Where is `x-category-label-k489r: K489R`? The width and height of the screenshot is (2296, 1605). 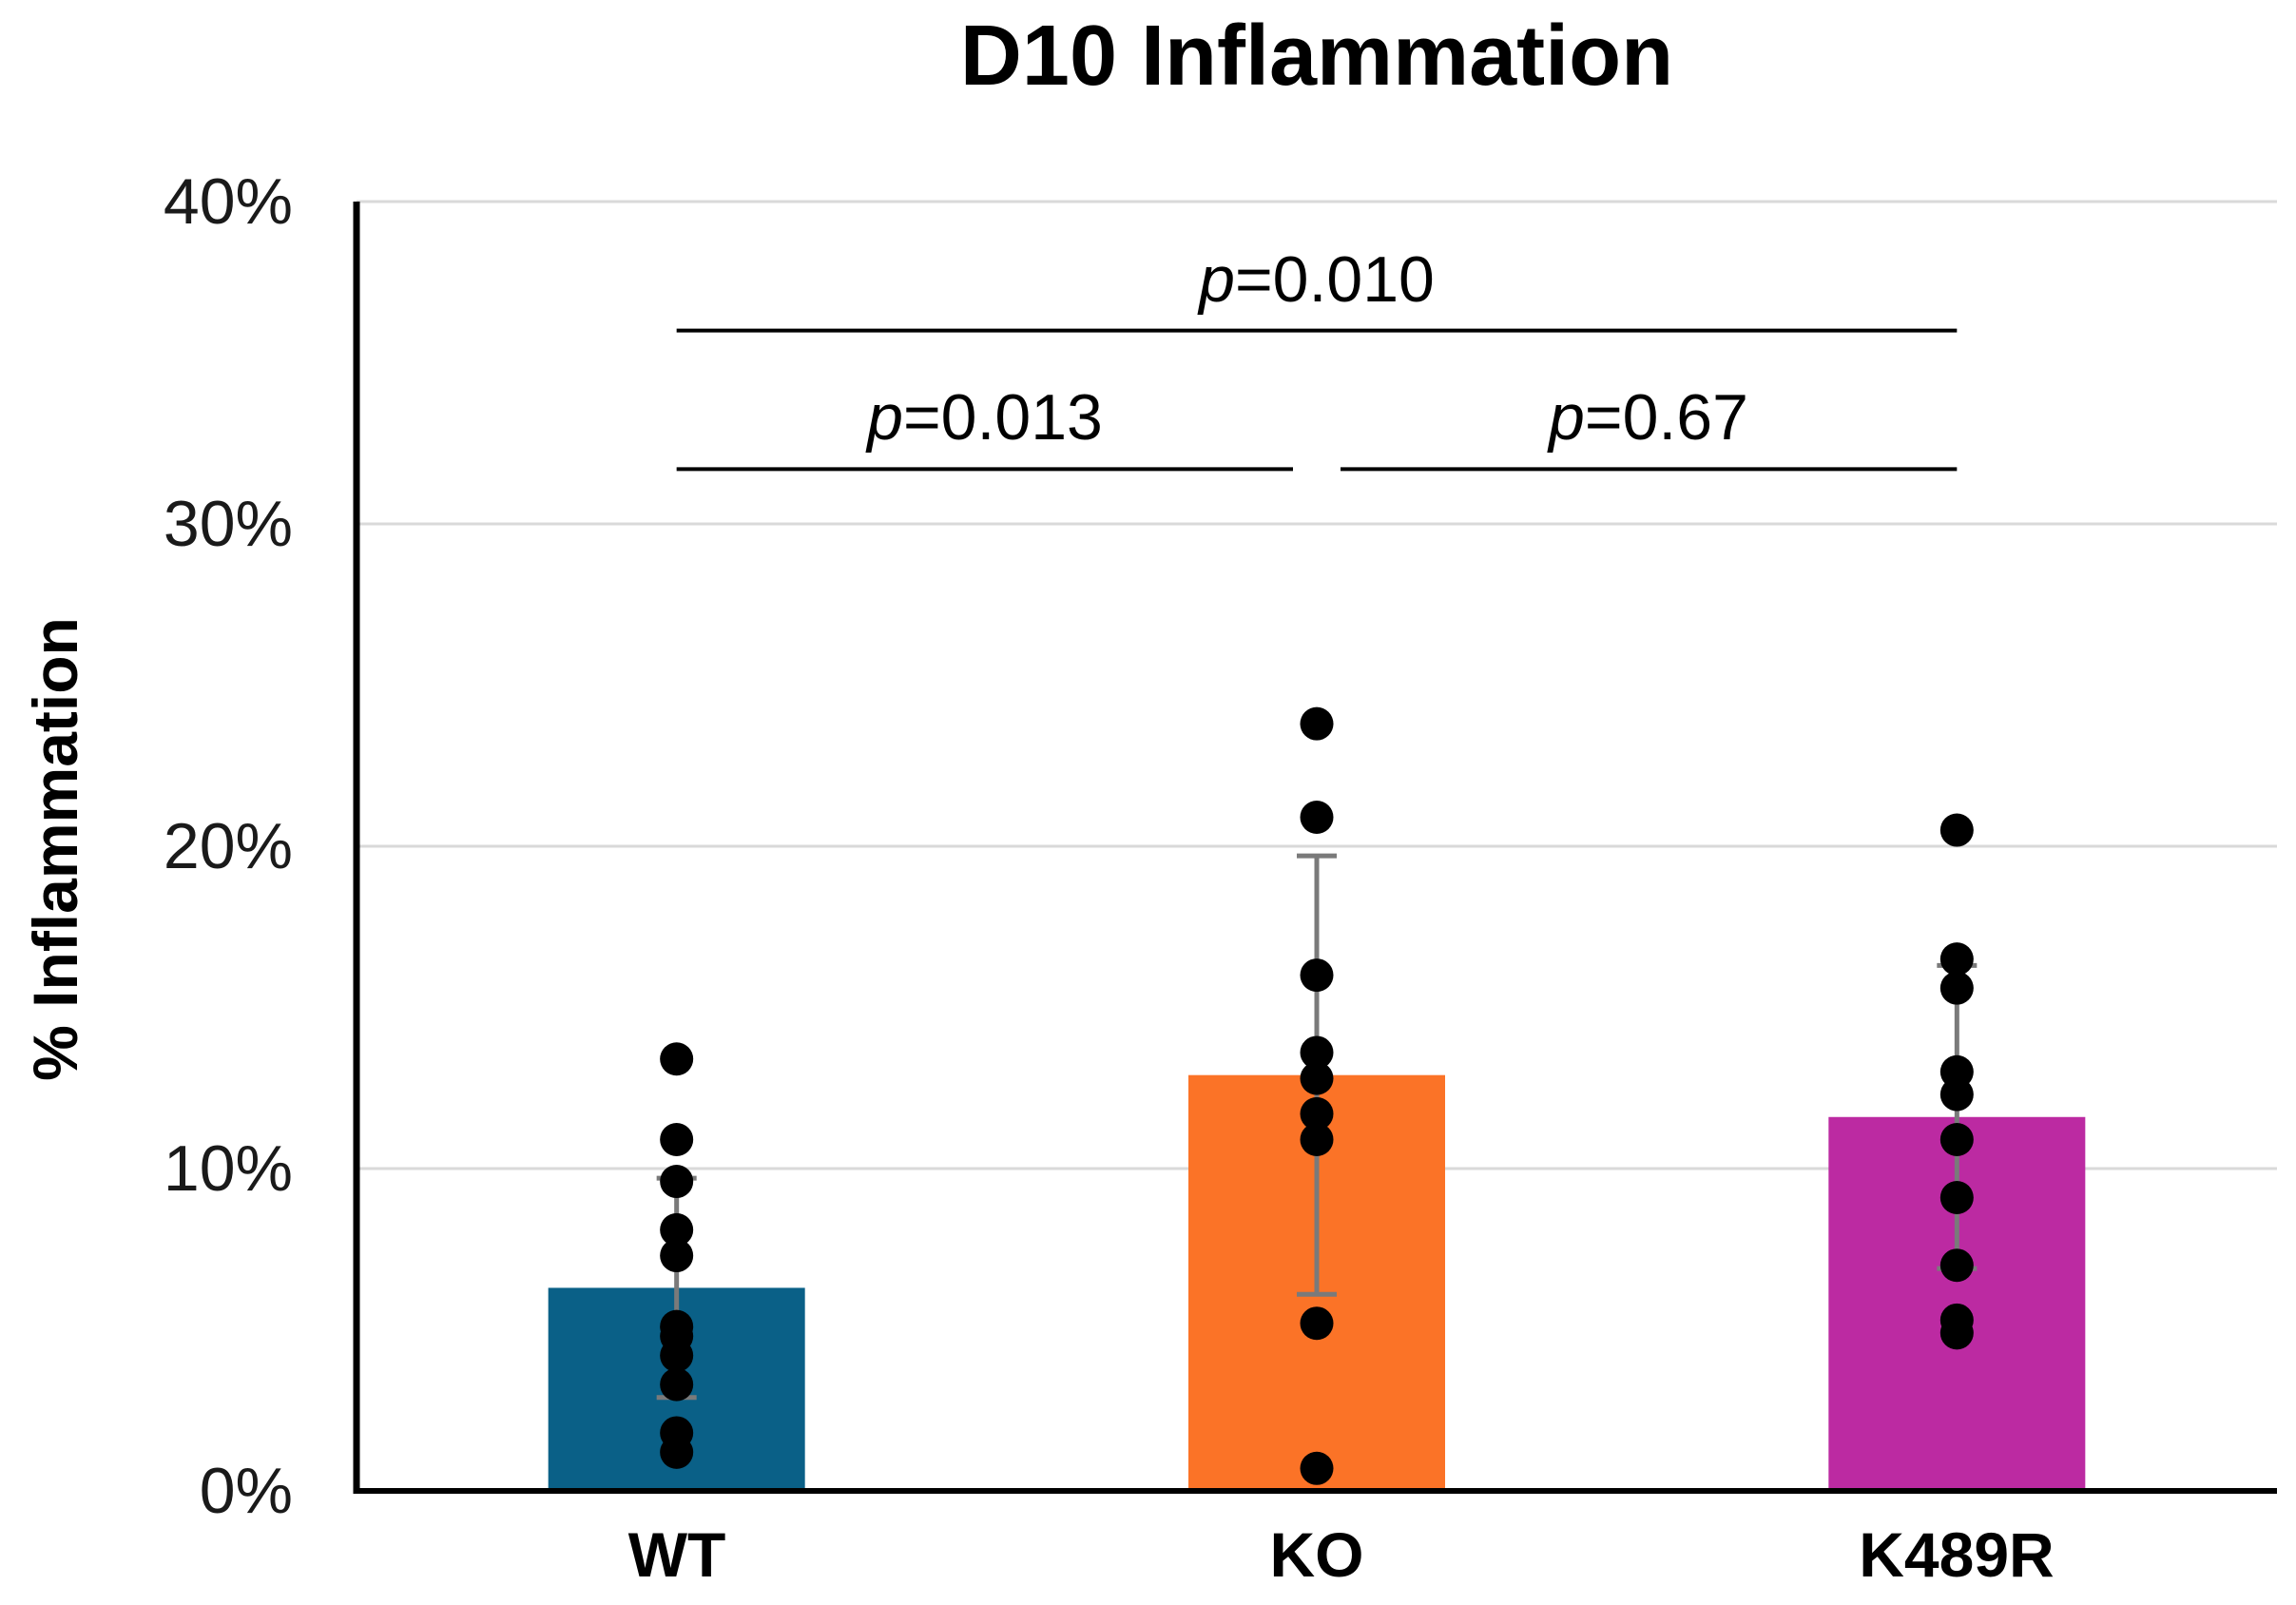
x-category-label-k489r: K489R is located at coordinates (1957, 1555).